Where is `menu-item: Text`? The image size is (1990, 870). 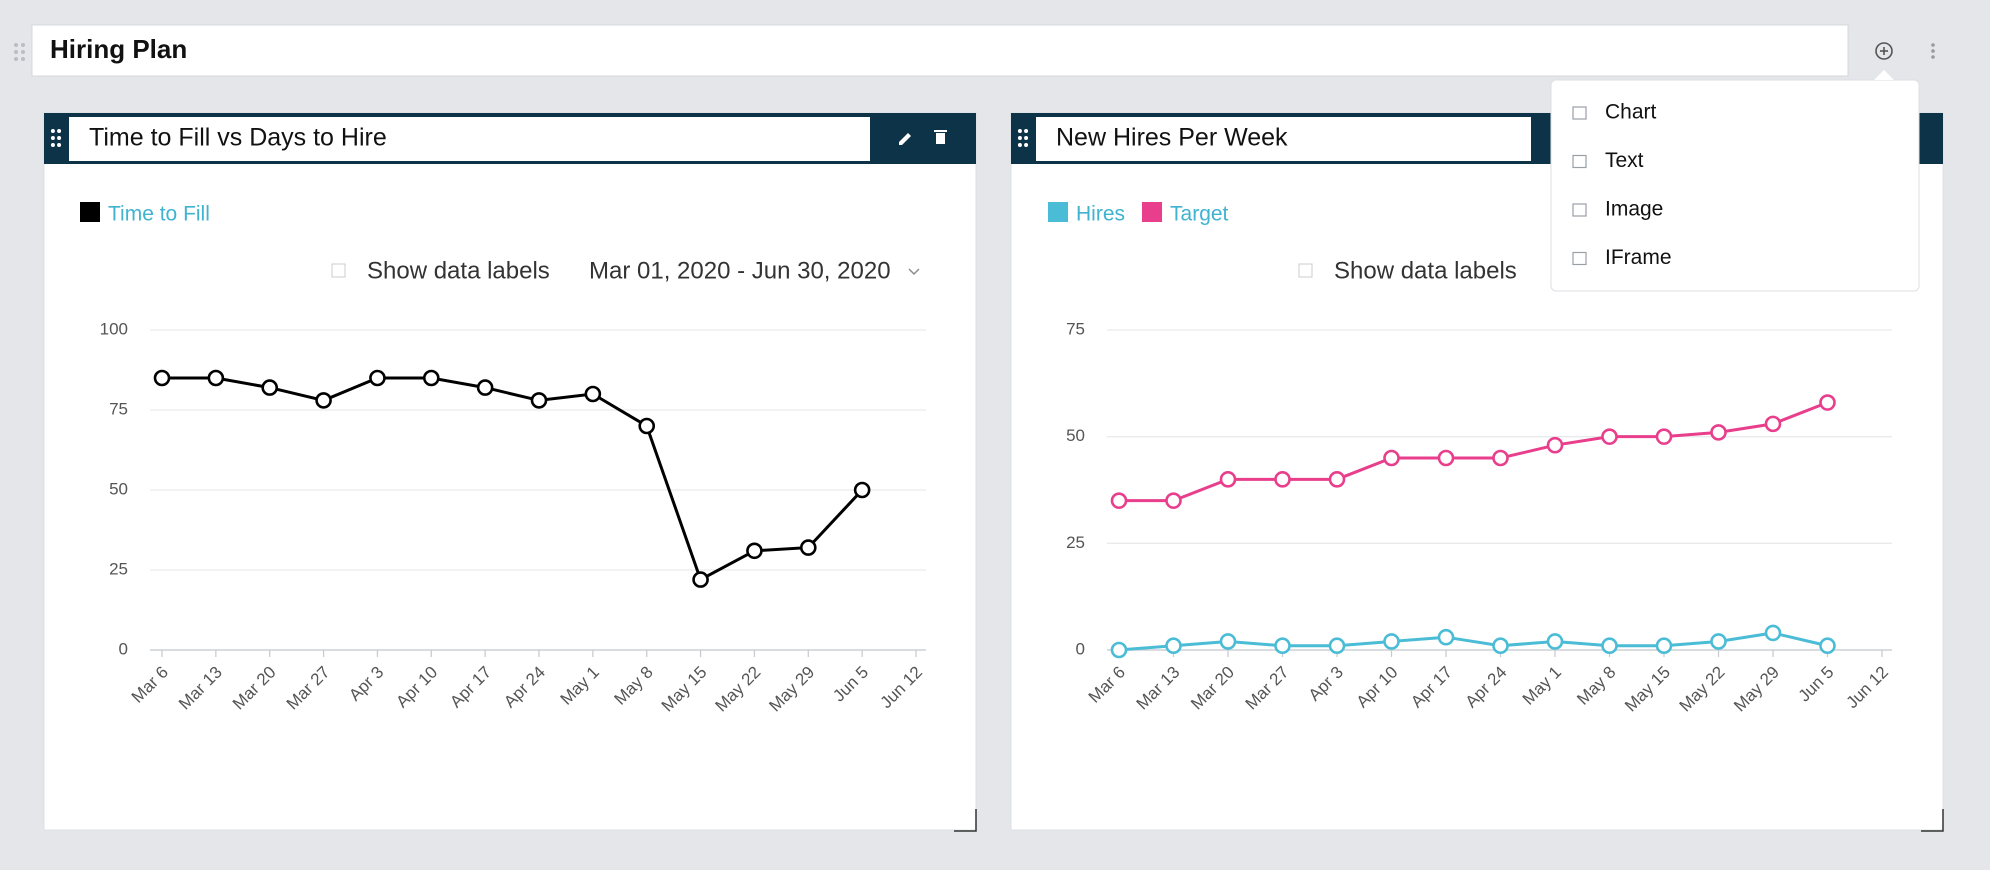
menu-item: Text is located at coordinates (1608, 160).